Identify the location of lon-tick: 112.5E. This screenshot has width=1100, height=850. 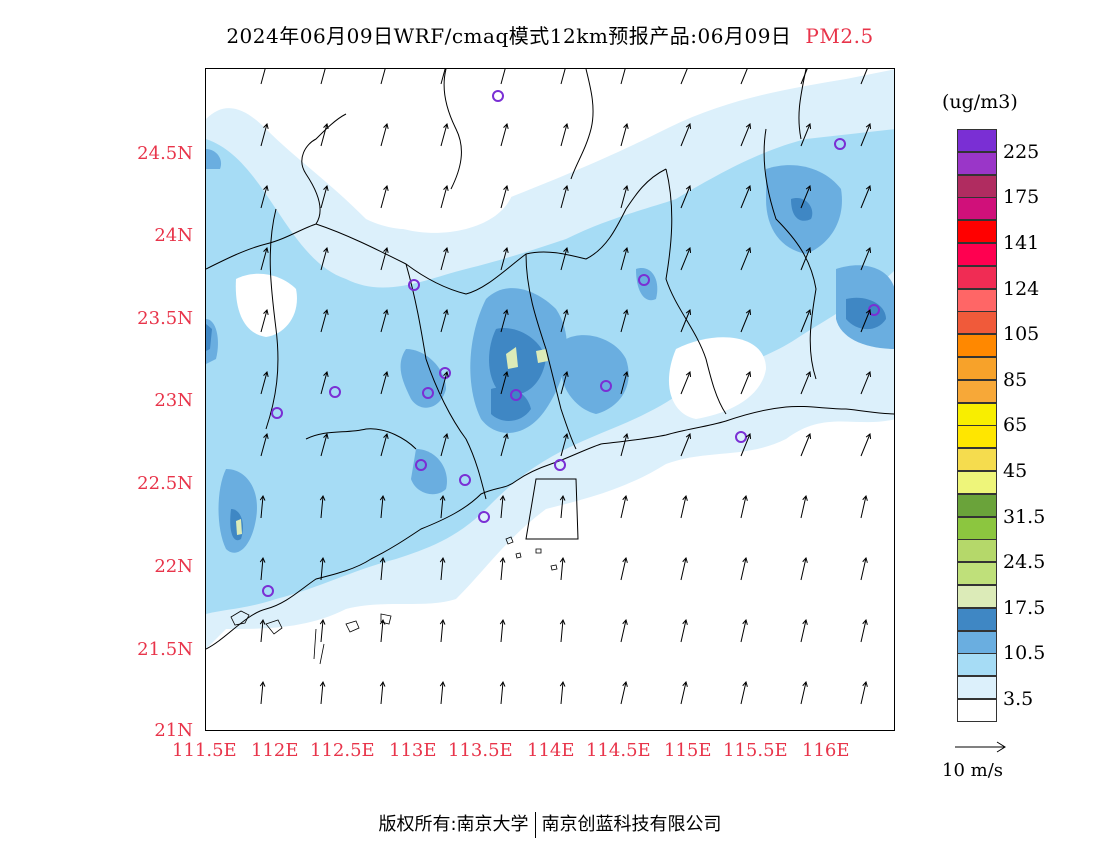
(342, 750).